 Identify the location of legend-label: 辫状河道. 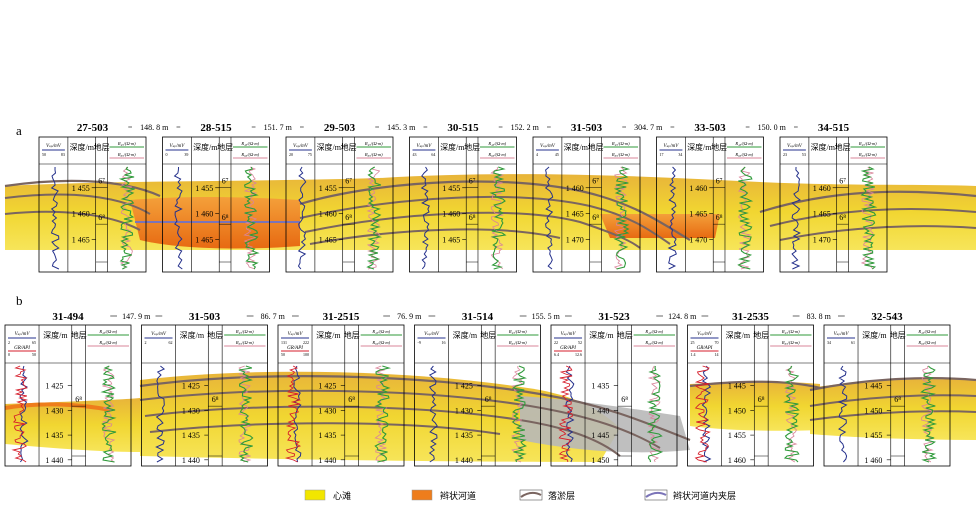
(458, 495).